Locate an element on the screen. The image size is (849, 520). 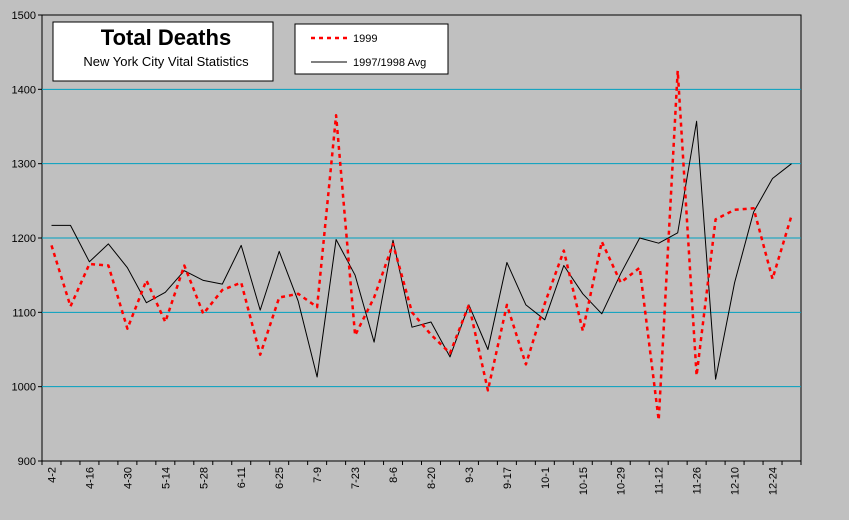
y-tick-label: 1200 is located at coordinates (24, 239).